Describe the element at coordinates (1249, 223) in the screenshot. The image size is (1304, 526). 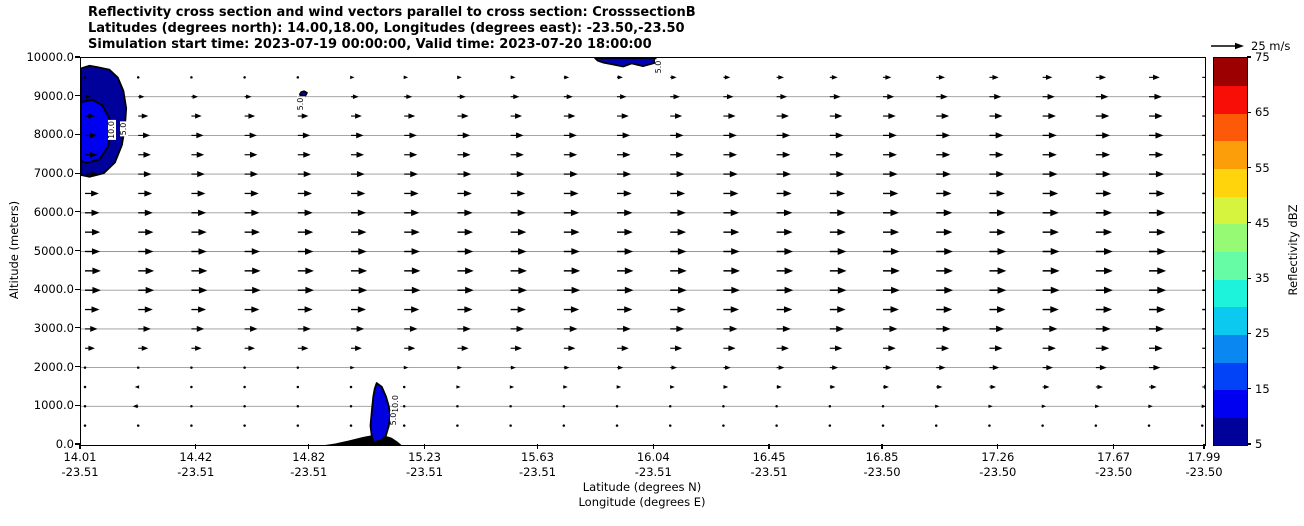
I see `colorbar-tick-mark` at that location.